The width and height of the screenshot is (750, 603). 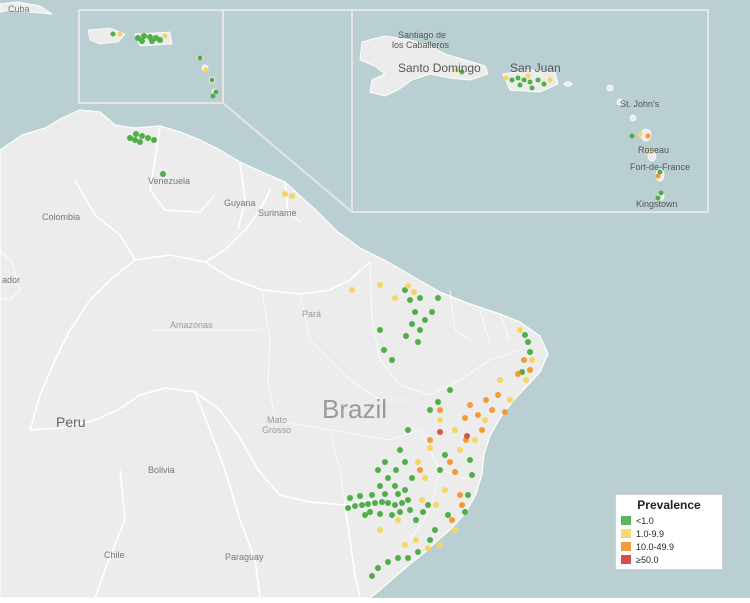 I want to click on legend-label: 10.0-49.9, so click(x=655, y=546).